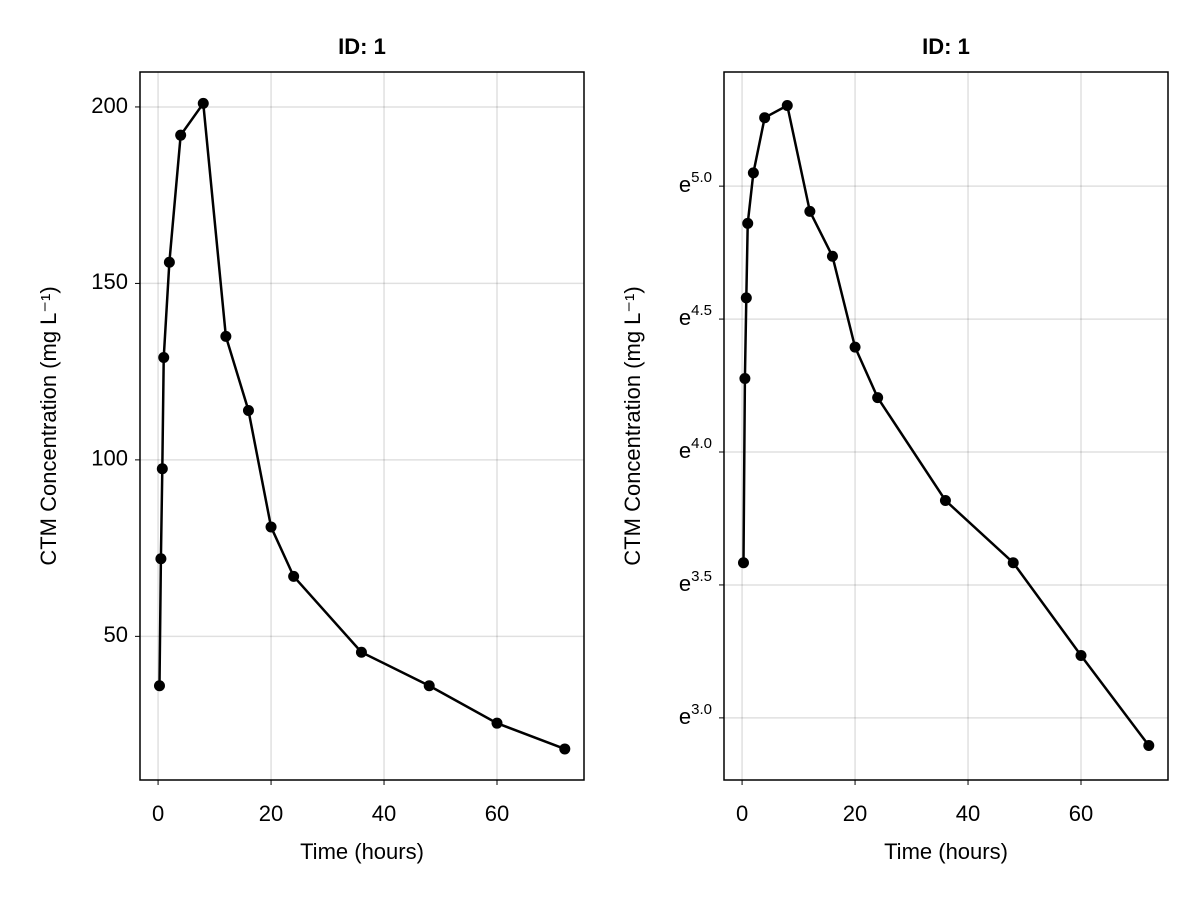 Image resolution: width=1200 pixels, height=900 pixels. What do you see at coordinates (701, 576) in the screenshot?
I see `exponent: 3.5` at bounding box center [701, 576].